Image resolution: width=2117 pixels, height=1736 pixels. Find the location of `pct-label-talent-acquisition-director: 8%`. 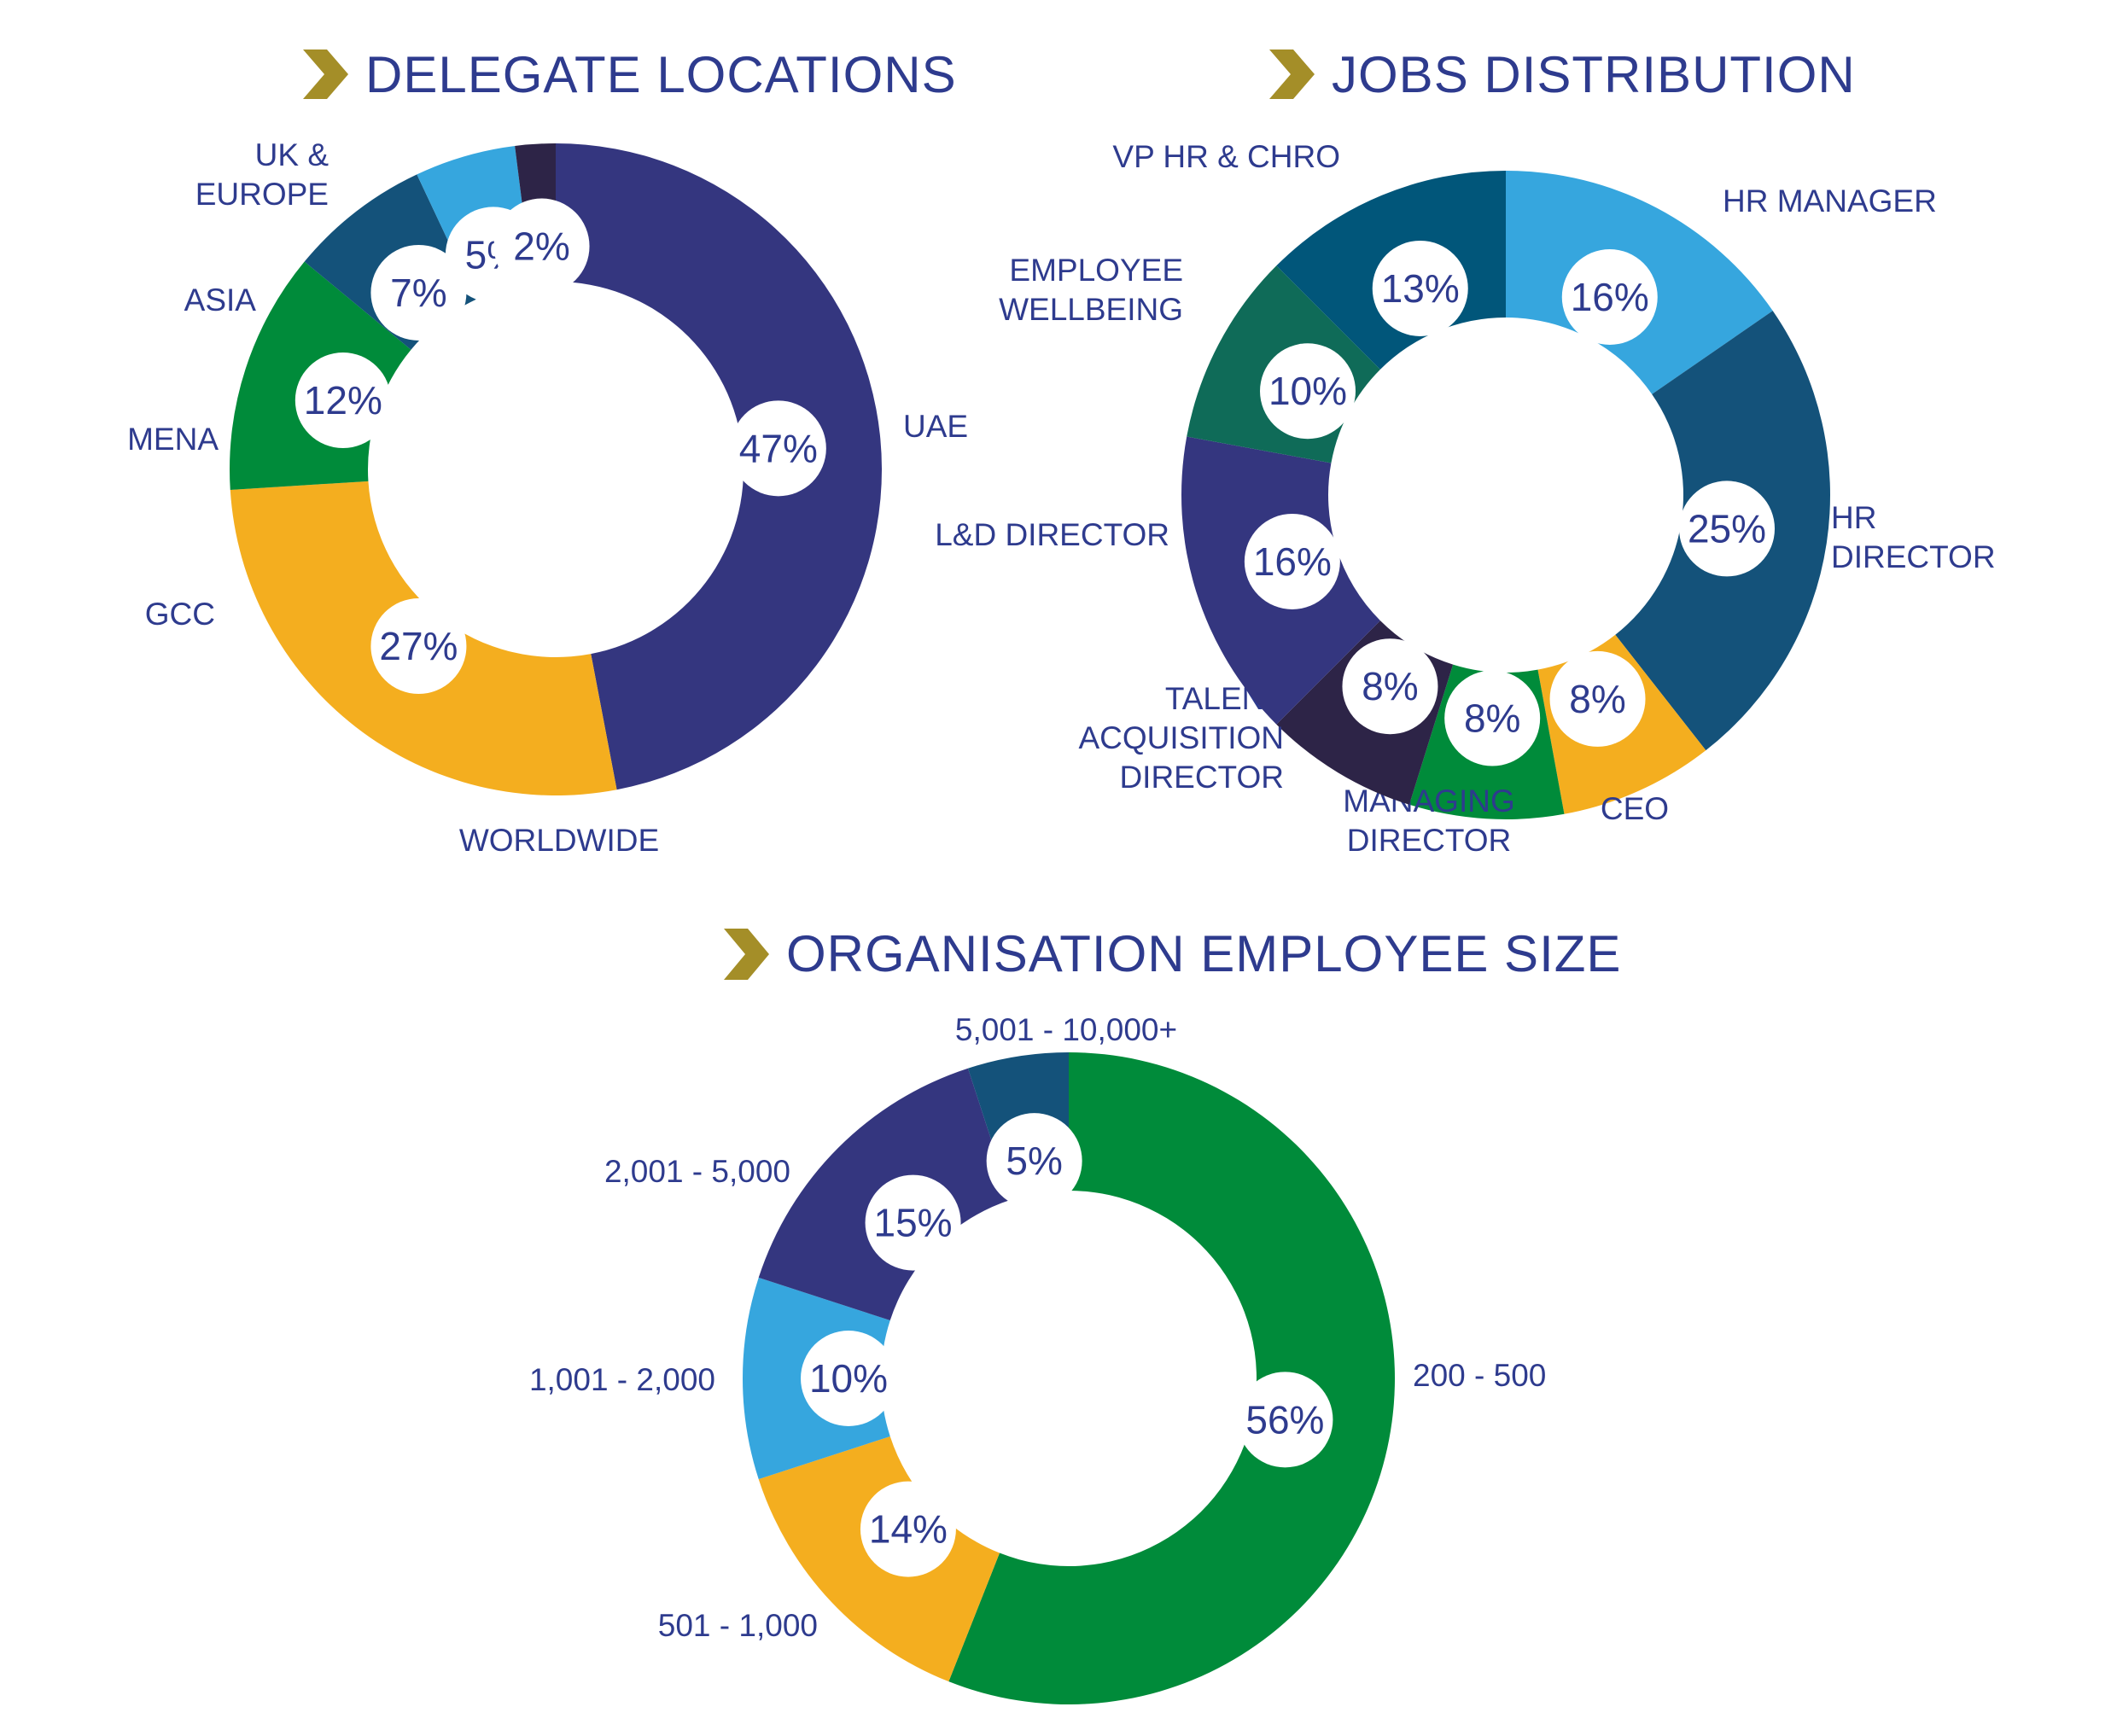

pct-label-talent-acquisition-director: 8% is located at coordinates (1390, 686).